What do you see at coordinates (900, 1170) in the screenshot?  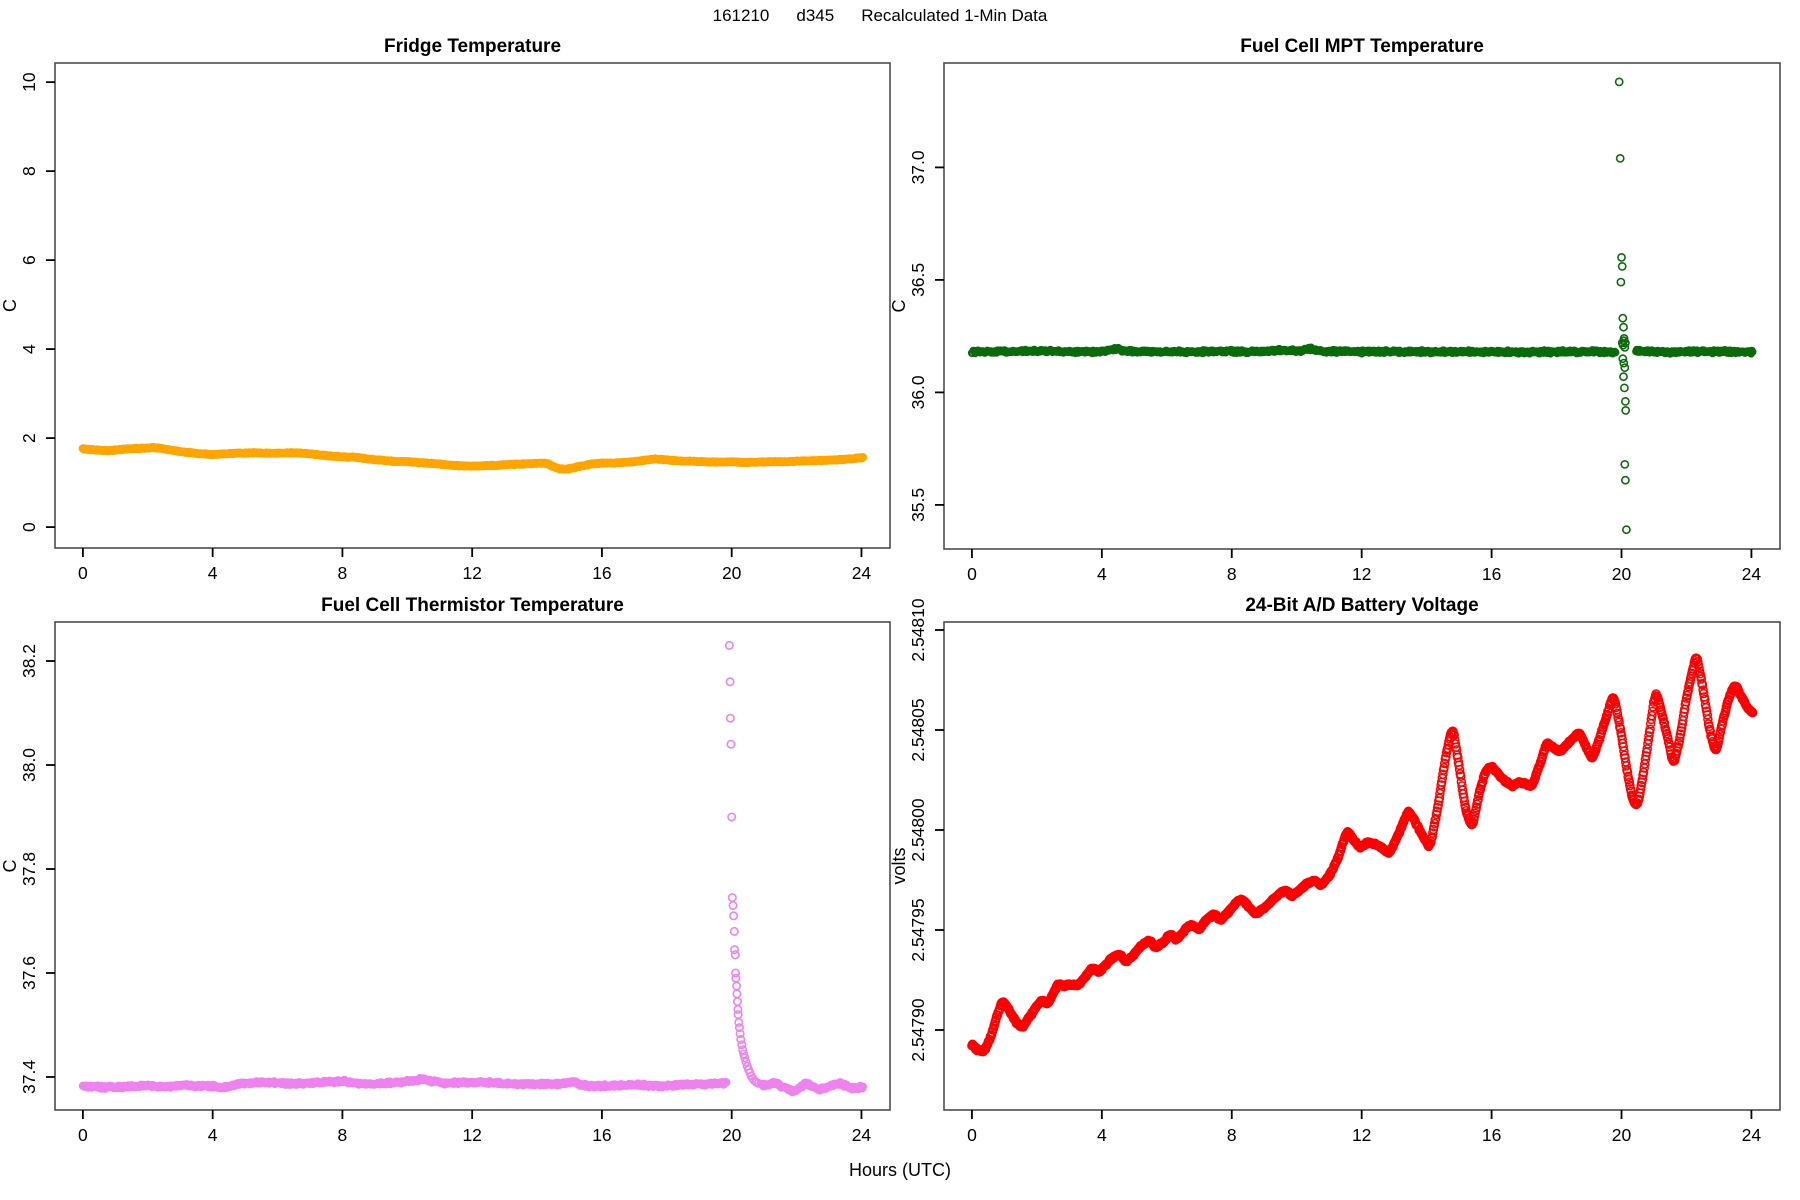 I see `x-axis-label: Hours (UTC)` at bounding box center [900, 1170].